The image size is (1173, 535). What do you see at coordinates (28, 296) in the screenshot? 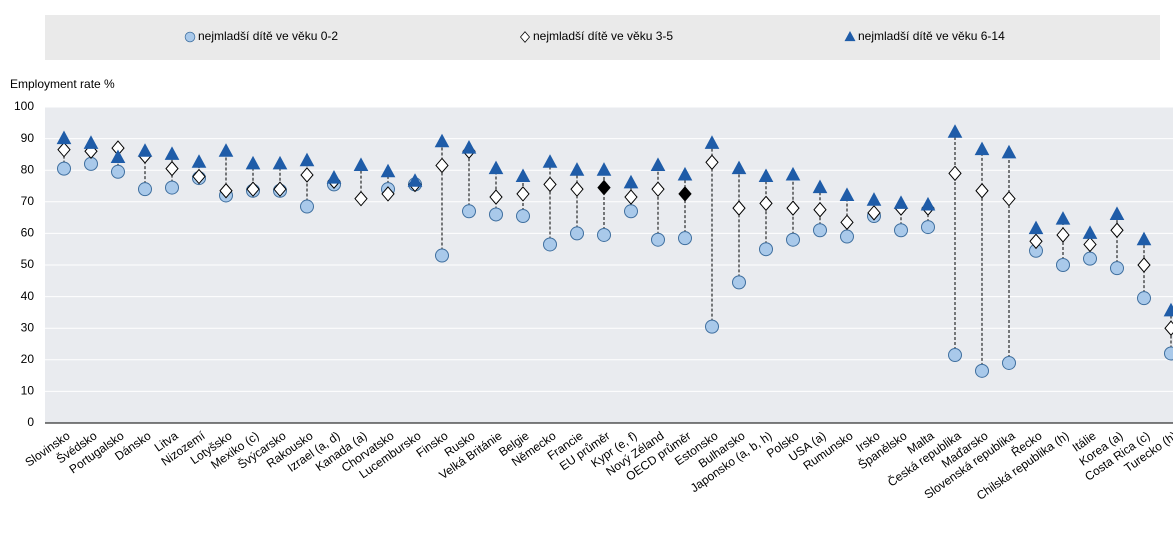
I see `y-tick-label: 40` at bounding box center [28, 296].